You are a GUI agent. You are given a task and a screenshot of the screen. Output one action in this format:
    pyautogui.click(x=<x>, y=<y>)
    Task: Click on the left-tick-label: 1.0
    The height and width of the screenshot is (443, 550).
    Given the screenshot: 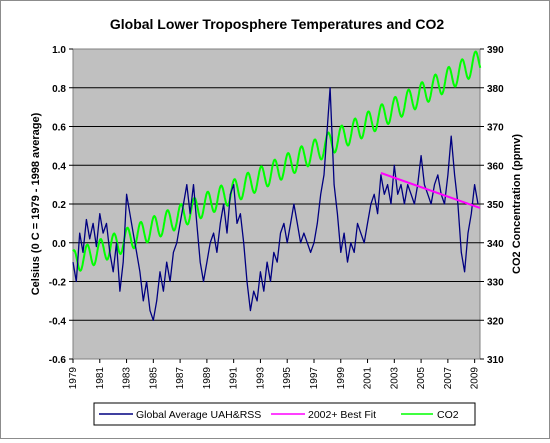 What is the action you would take?
    pyautogui.click(x=59, y=50)
    